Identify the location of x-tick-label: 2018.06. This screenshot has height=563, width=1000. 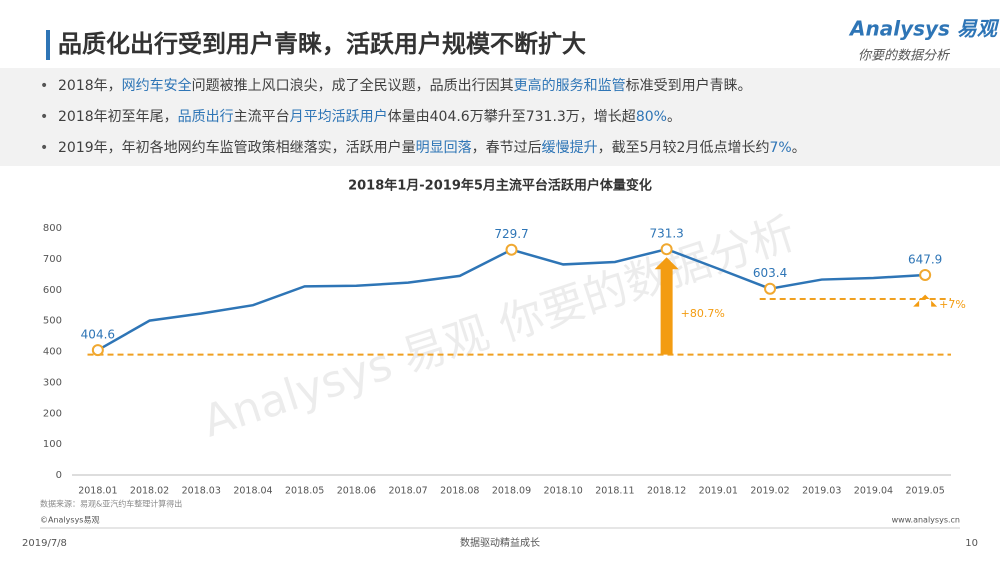
(356, 491).